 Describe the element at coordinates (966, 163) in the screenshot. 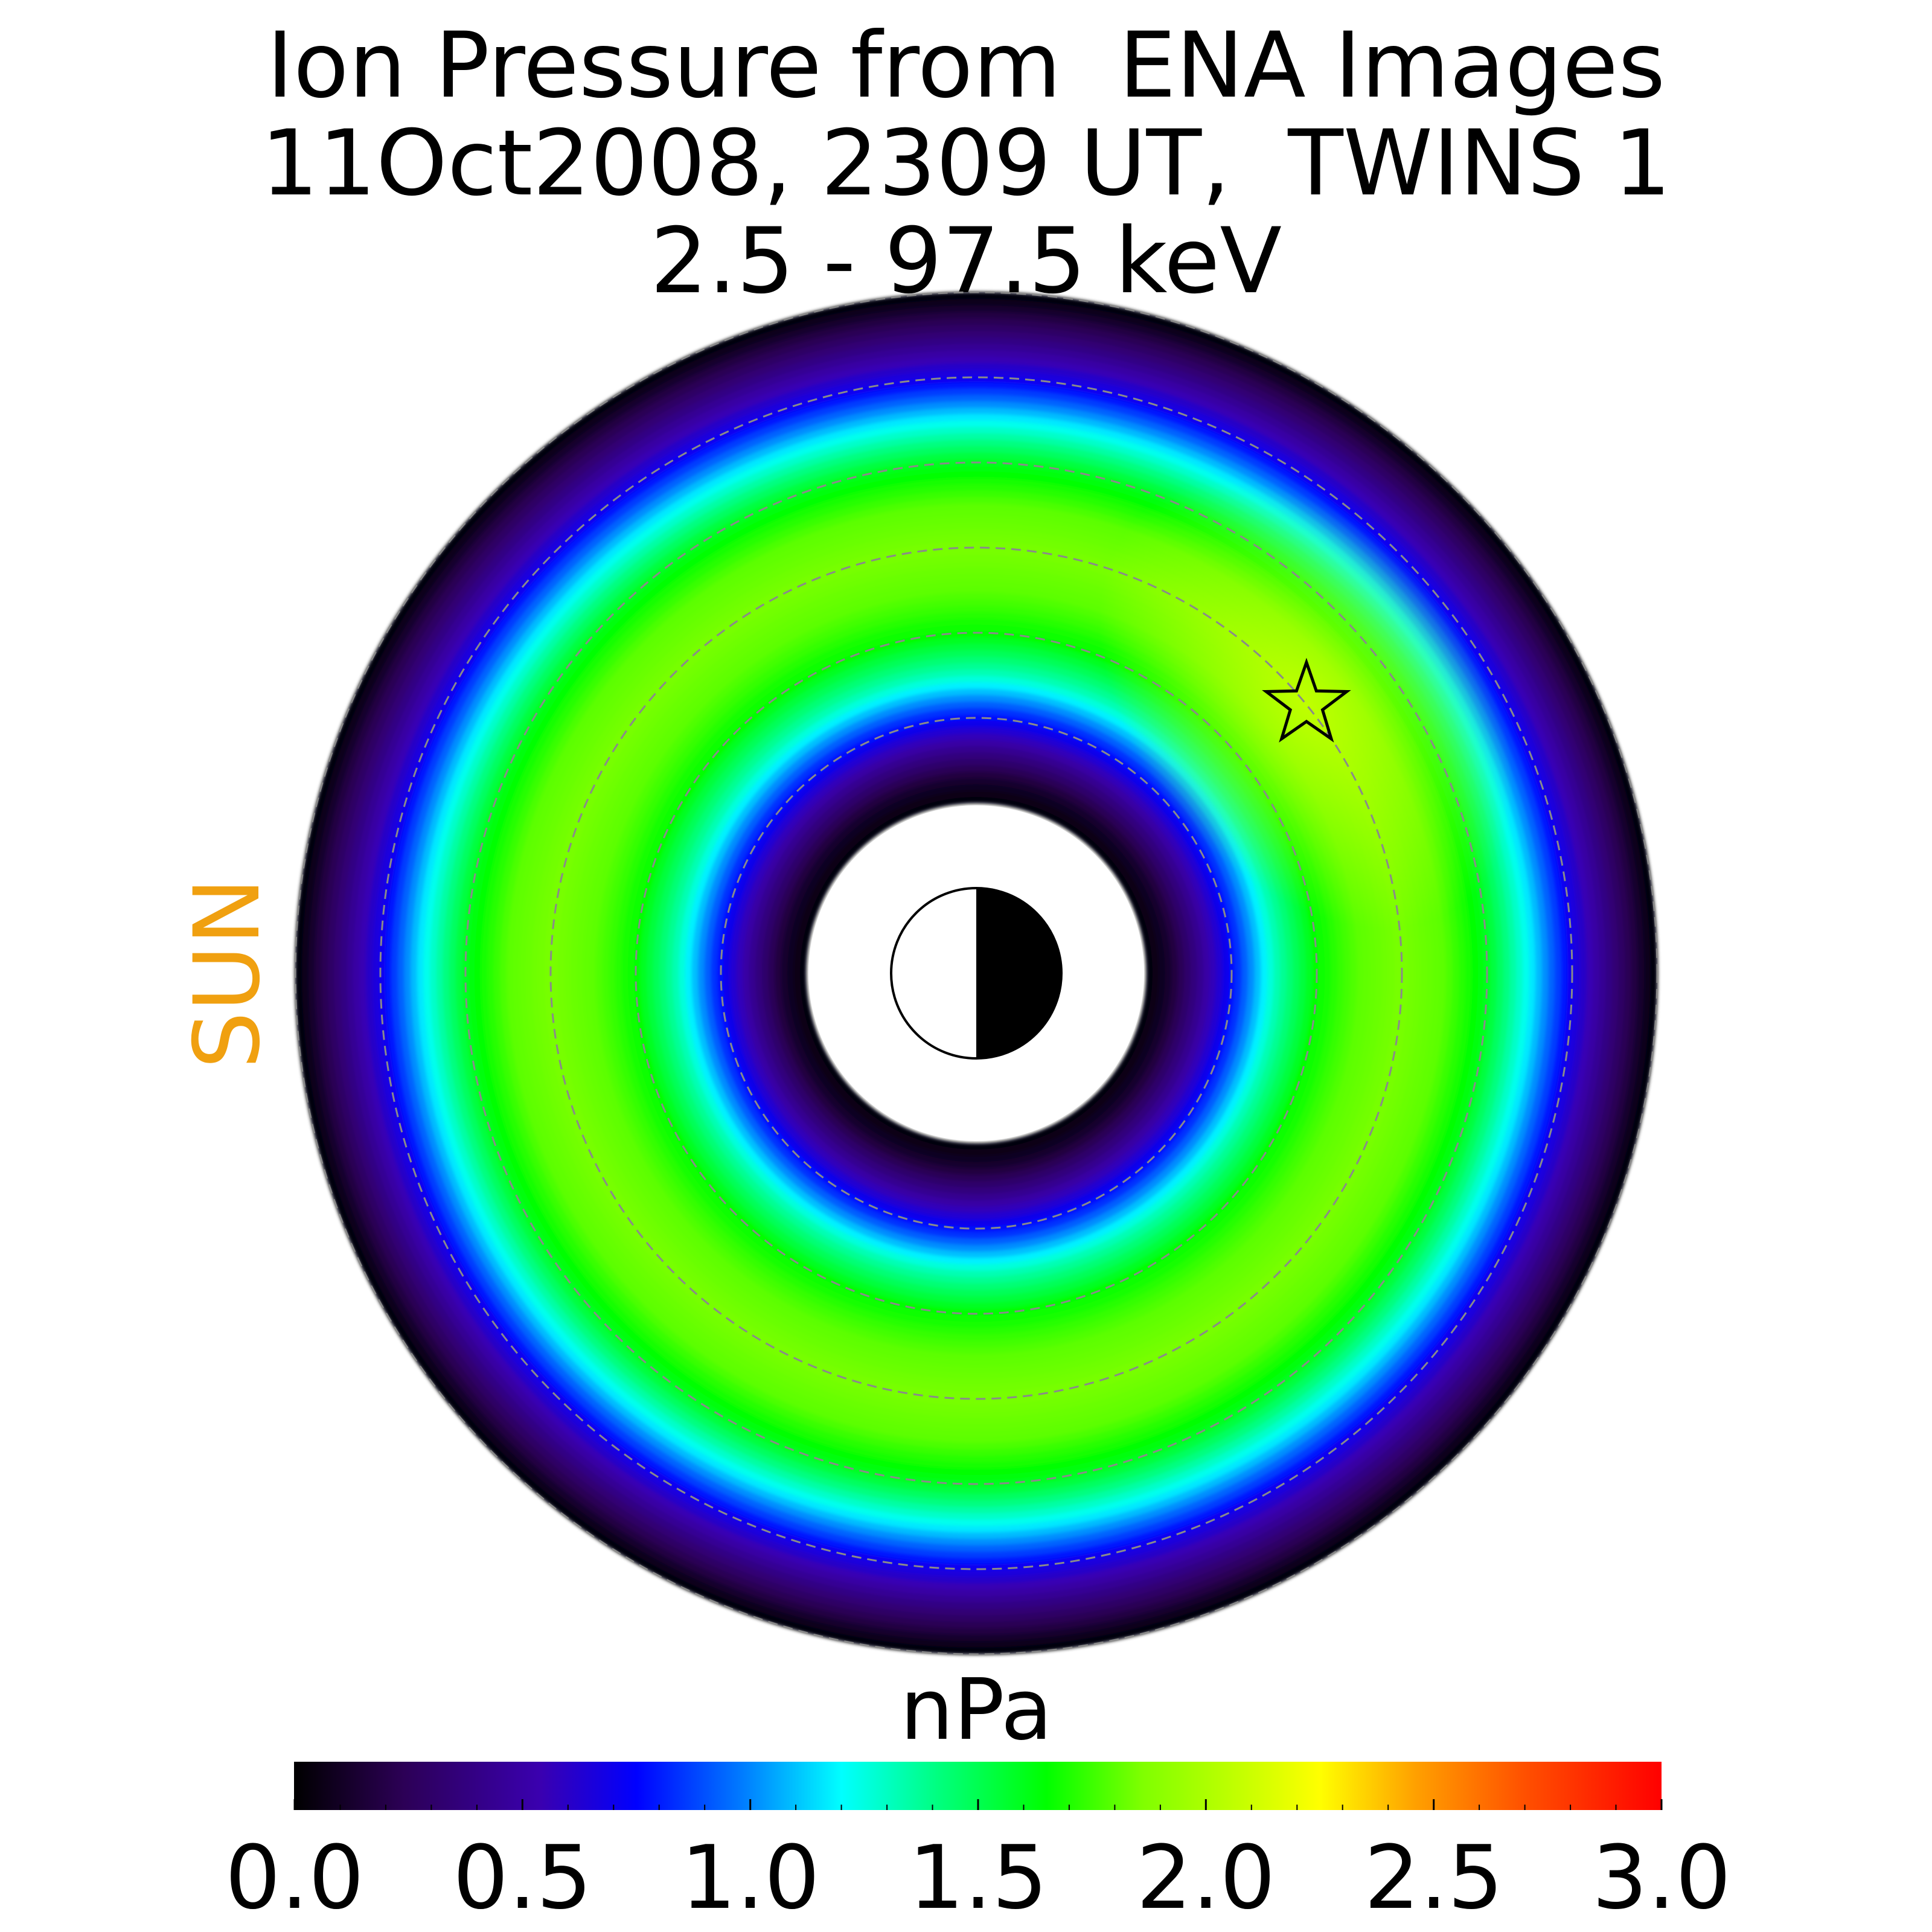

I see `title-line-2: 11Oct2008, 2309 UT, TWINS 1` at that location.